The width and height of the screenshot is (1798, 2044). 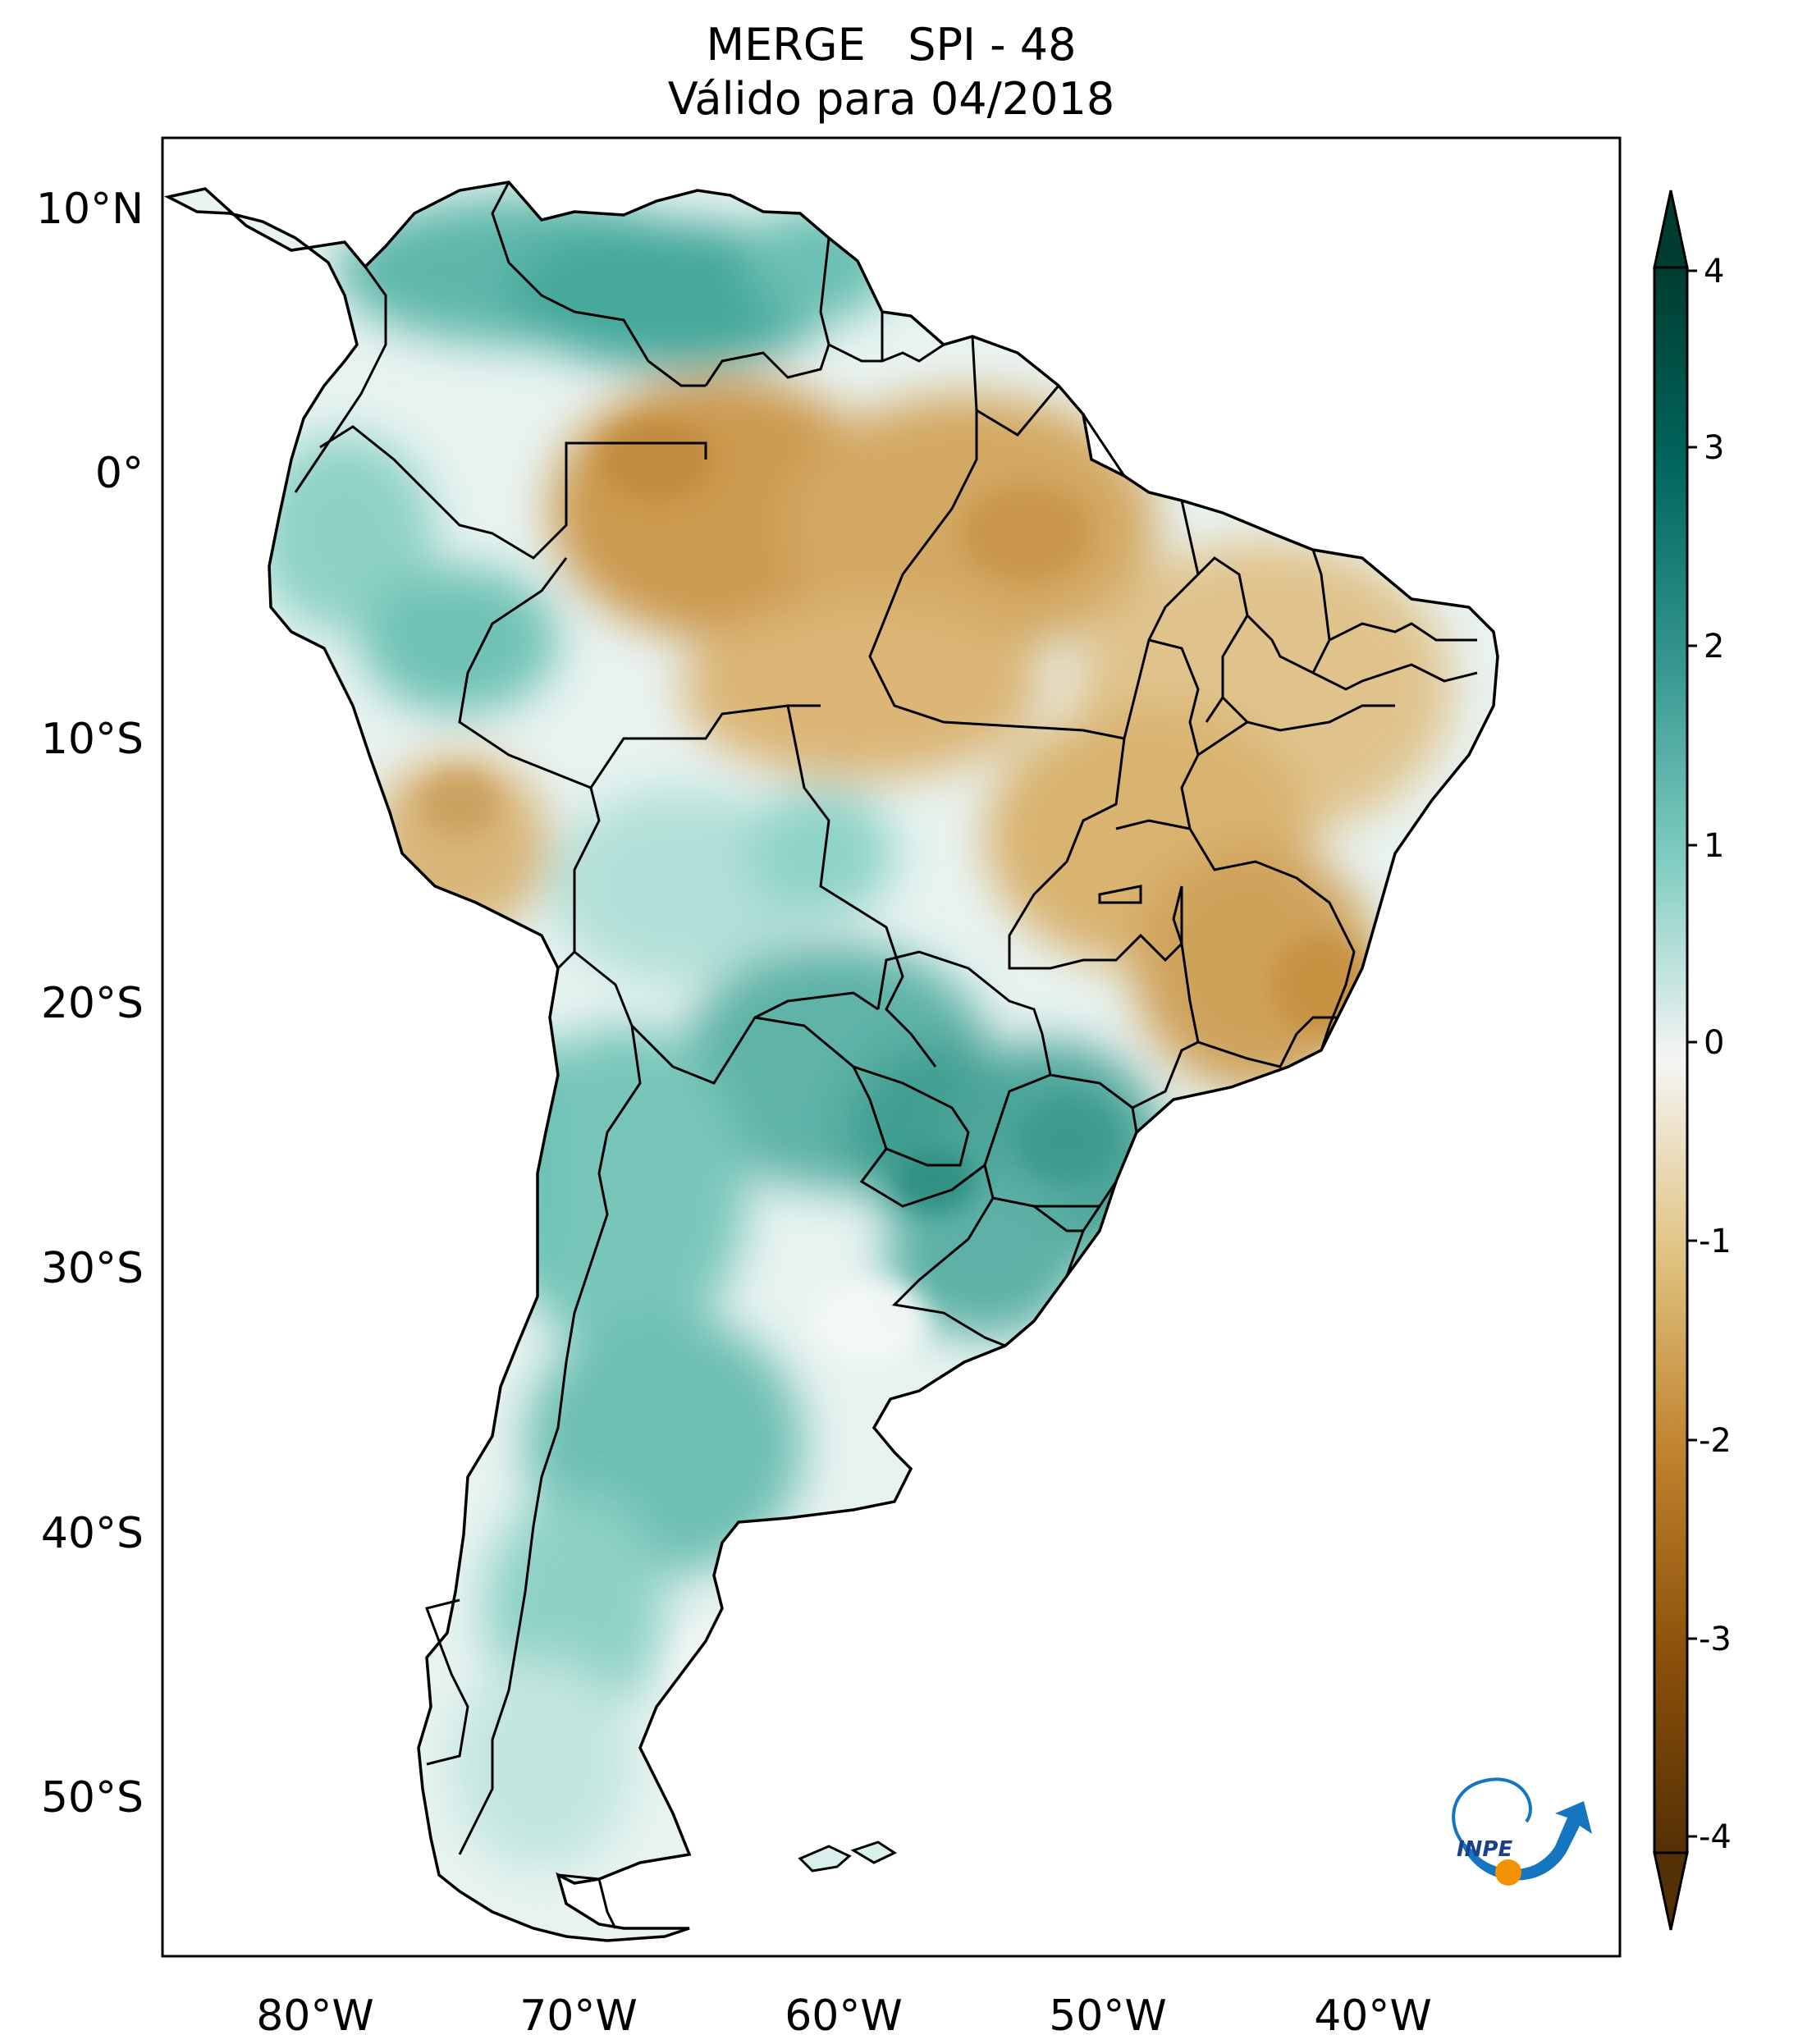 What do you see at coordinates (1671, 229) in the screenshot?
I see `colorbar-top-extend` at bounding box center [1671, 229].